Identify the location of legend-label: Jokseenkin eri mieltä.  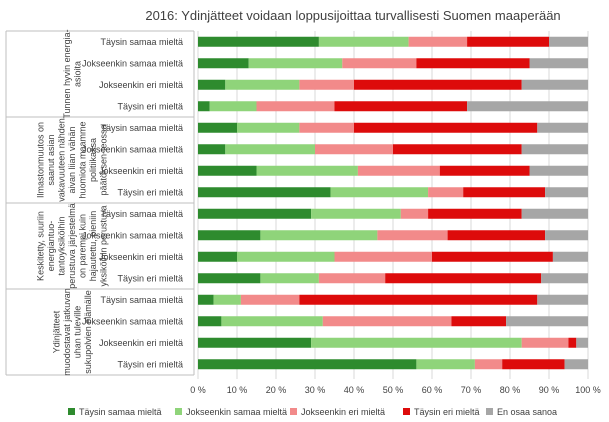
(343, 412).